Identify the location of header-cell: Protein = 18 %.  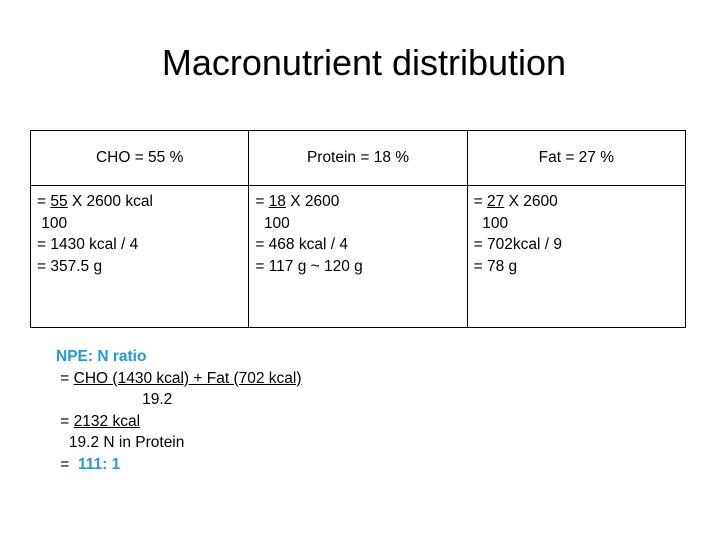
(358, 158).